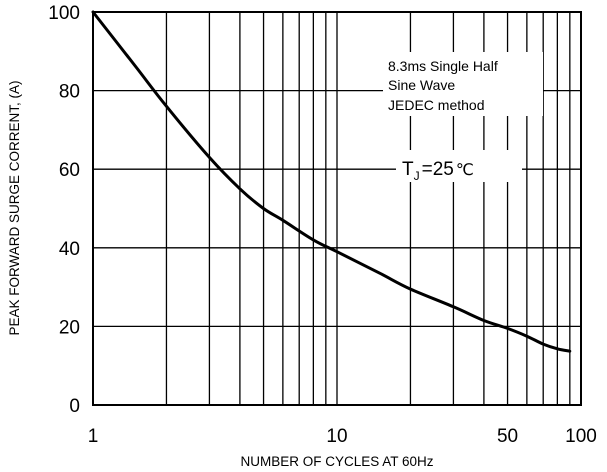 The width and height of the screenshot is (607, 472). What do you see at coordinates (421, 85) in the screenshot?
I see `annotation-line-2: Sine Wave` at bounding box center [421, 85].